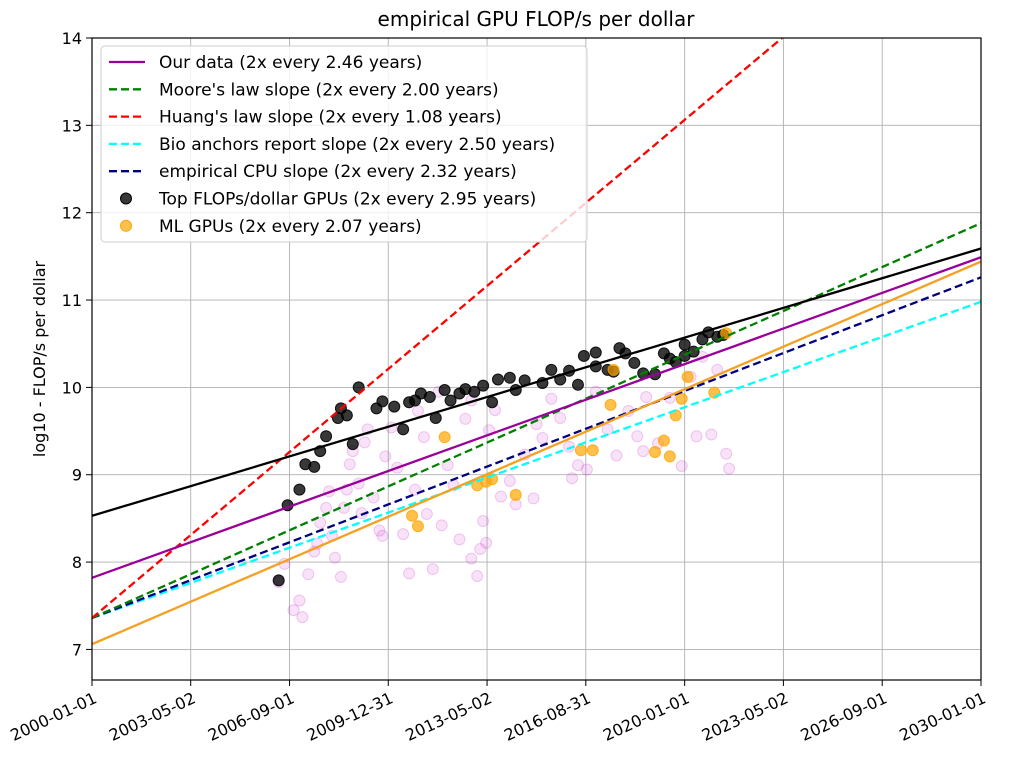 Image resolution: width=1035 pixels, height=768 pixels. I want to click on y-tick-label: 8, so click(77, 562).